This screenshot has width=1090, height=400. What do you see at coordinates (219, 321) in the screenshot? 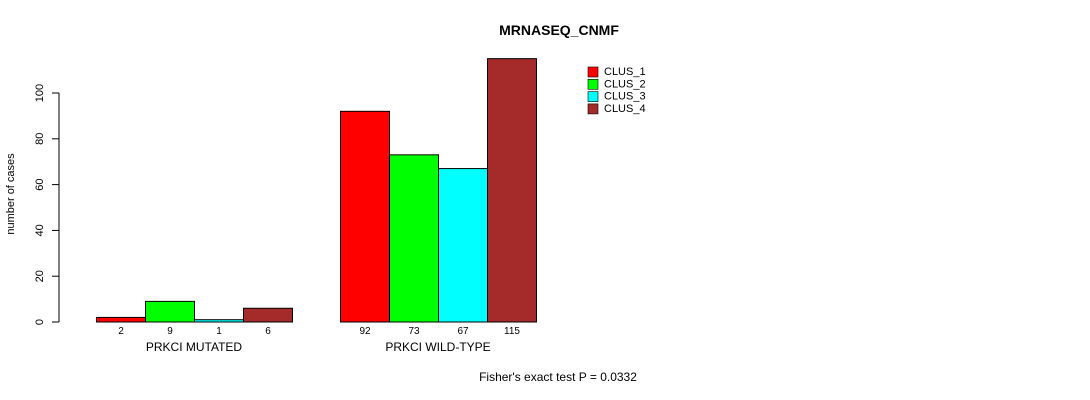
I see `bar-clus-3-prkci-mutated` at bounding box center [219, 321].